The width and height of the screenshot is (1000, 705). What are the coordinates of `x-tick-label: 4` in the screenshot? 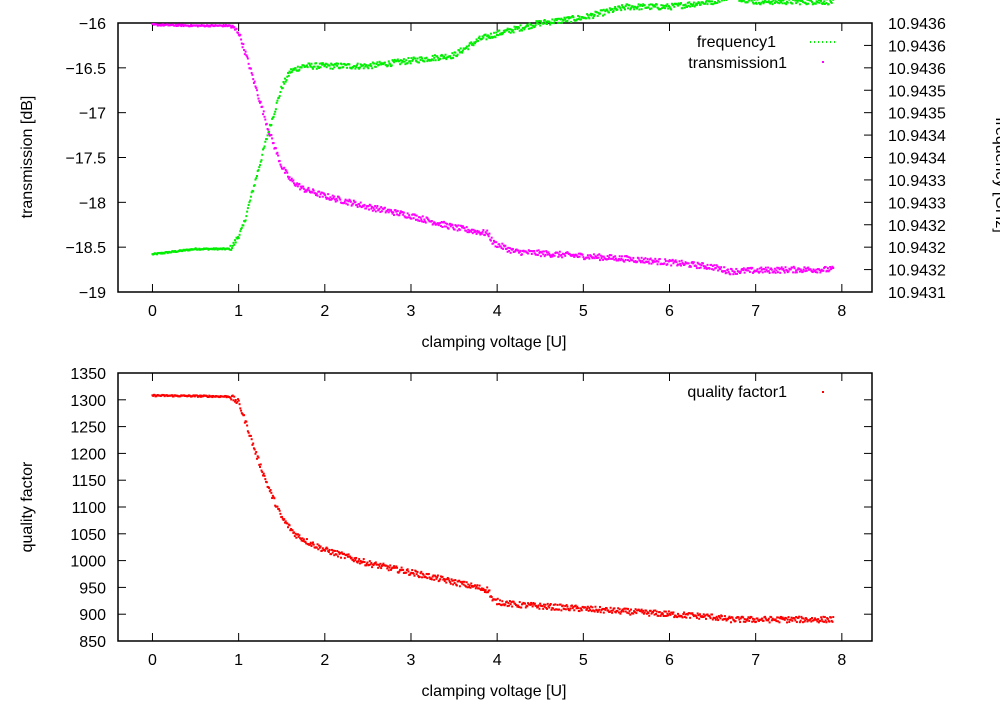 It's located at (497, 311).